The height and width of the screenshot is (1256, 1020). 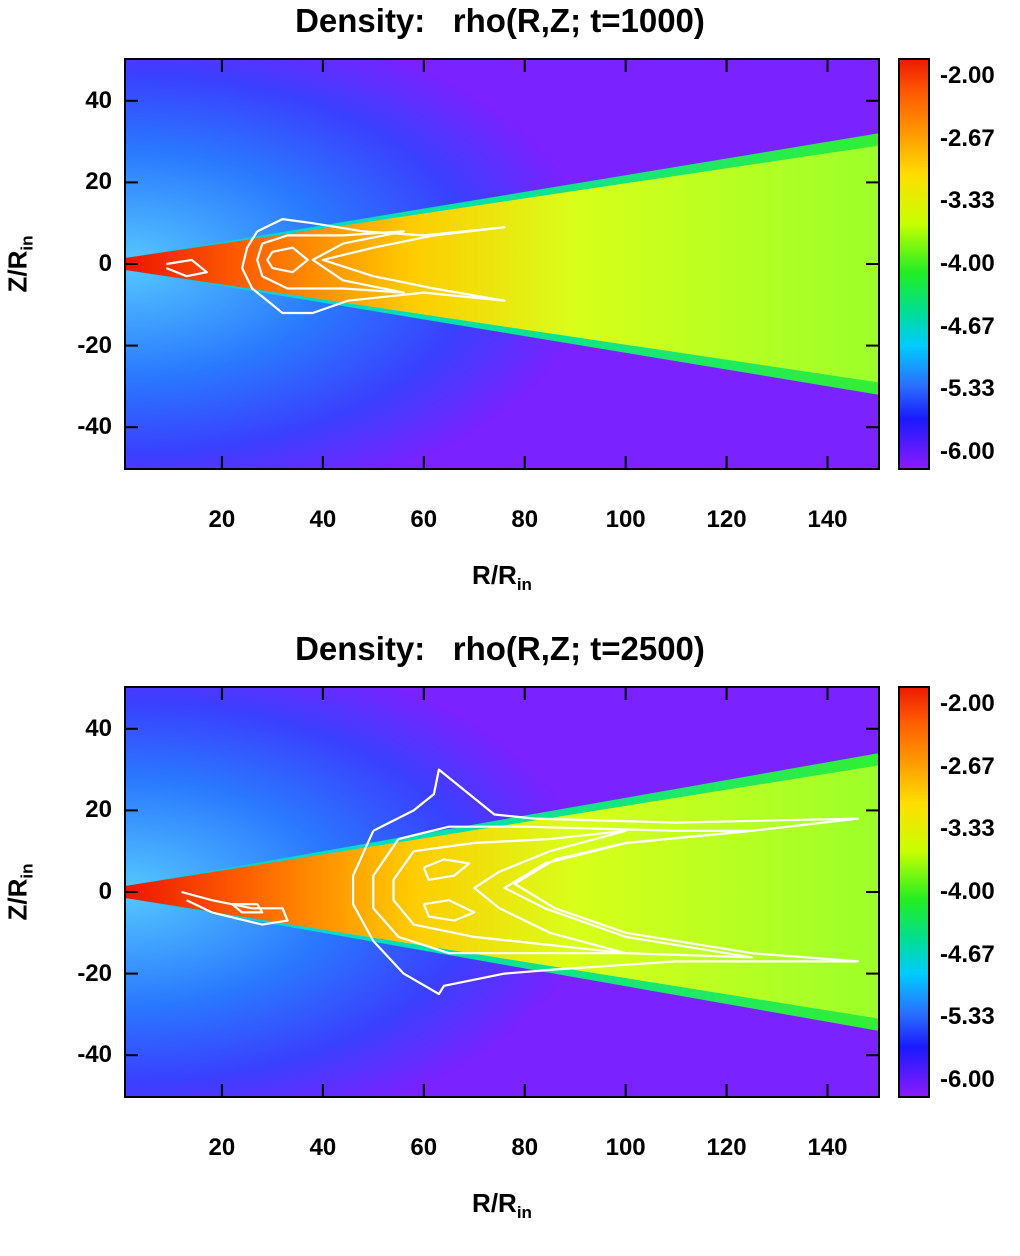 What do you see at coordinates (500, 20) in the screenshot?
I see `chart-title: Density: rho(R,Z; t=1000)` at bounding box center [500, 20].